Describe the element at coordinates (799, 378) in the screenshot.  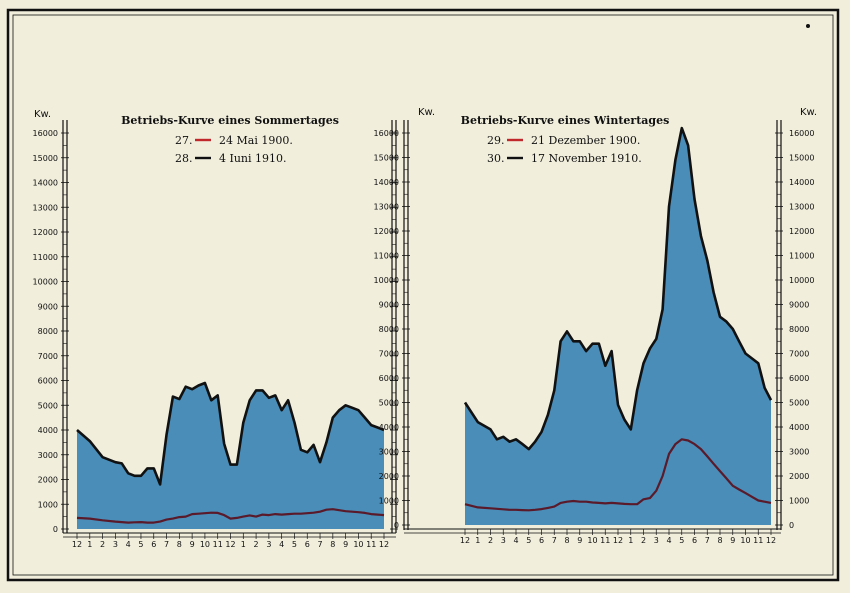
I see `y-tick-label-right: 6000` at that location.